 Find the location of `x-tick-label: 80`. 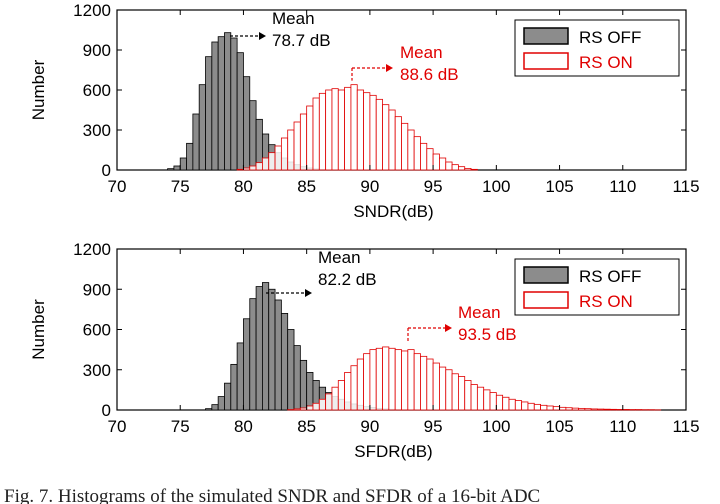

x-tick-label: 80 is located at coordinates (243, 186).